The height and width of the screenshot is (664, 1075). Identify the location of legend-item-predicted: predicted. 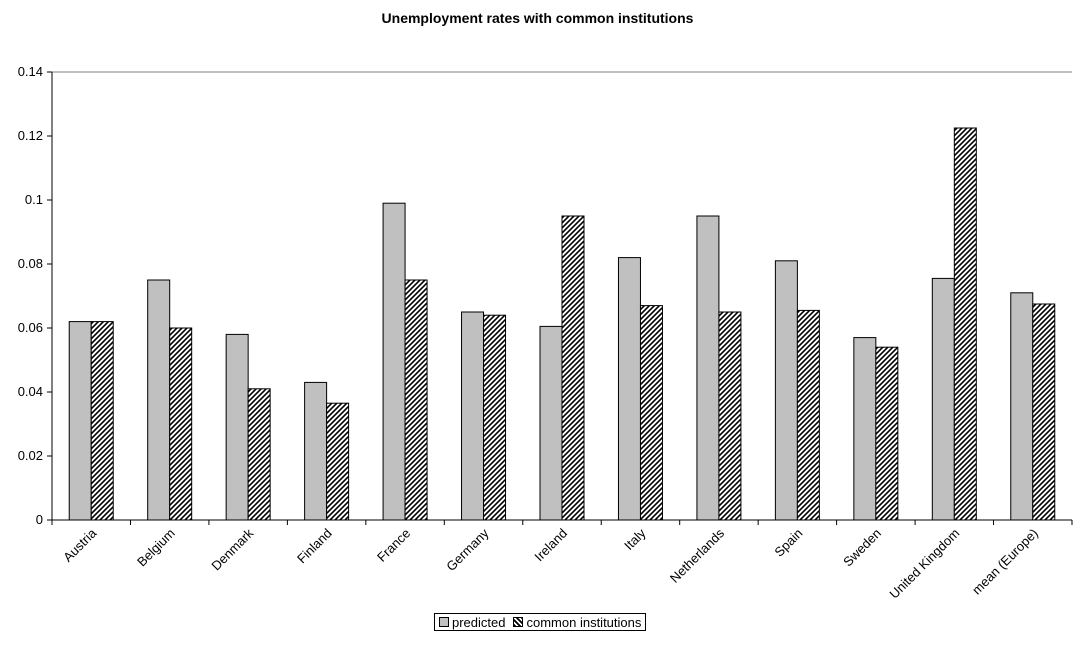
(472, 622).